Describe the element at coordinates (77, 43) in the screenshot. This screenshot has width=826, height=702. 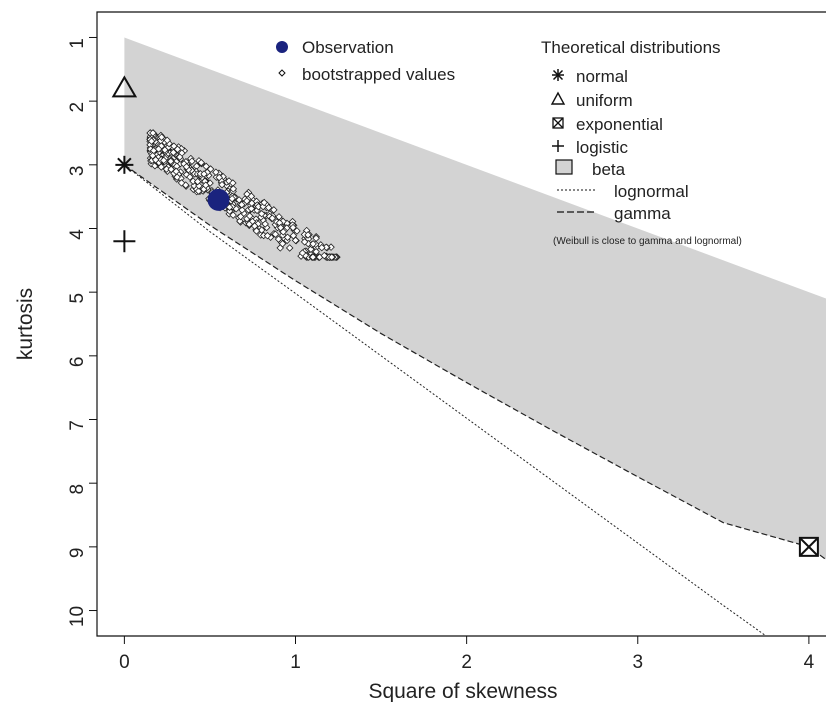
I see `y-tick-label: 1` at that location.